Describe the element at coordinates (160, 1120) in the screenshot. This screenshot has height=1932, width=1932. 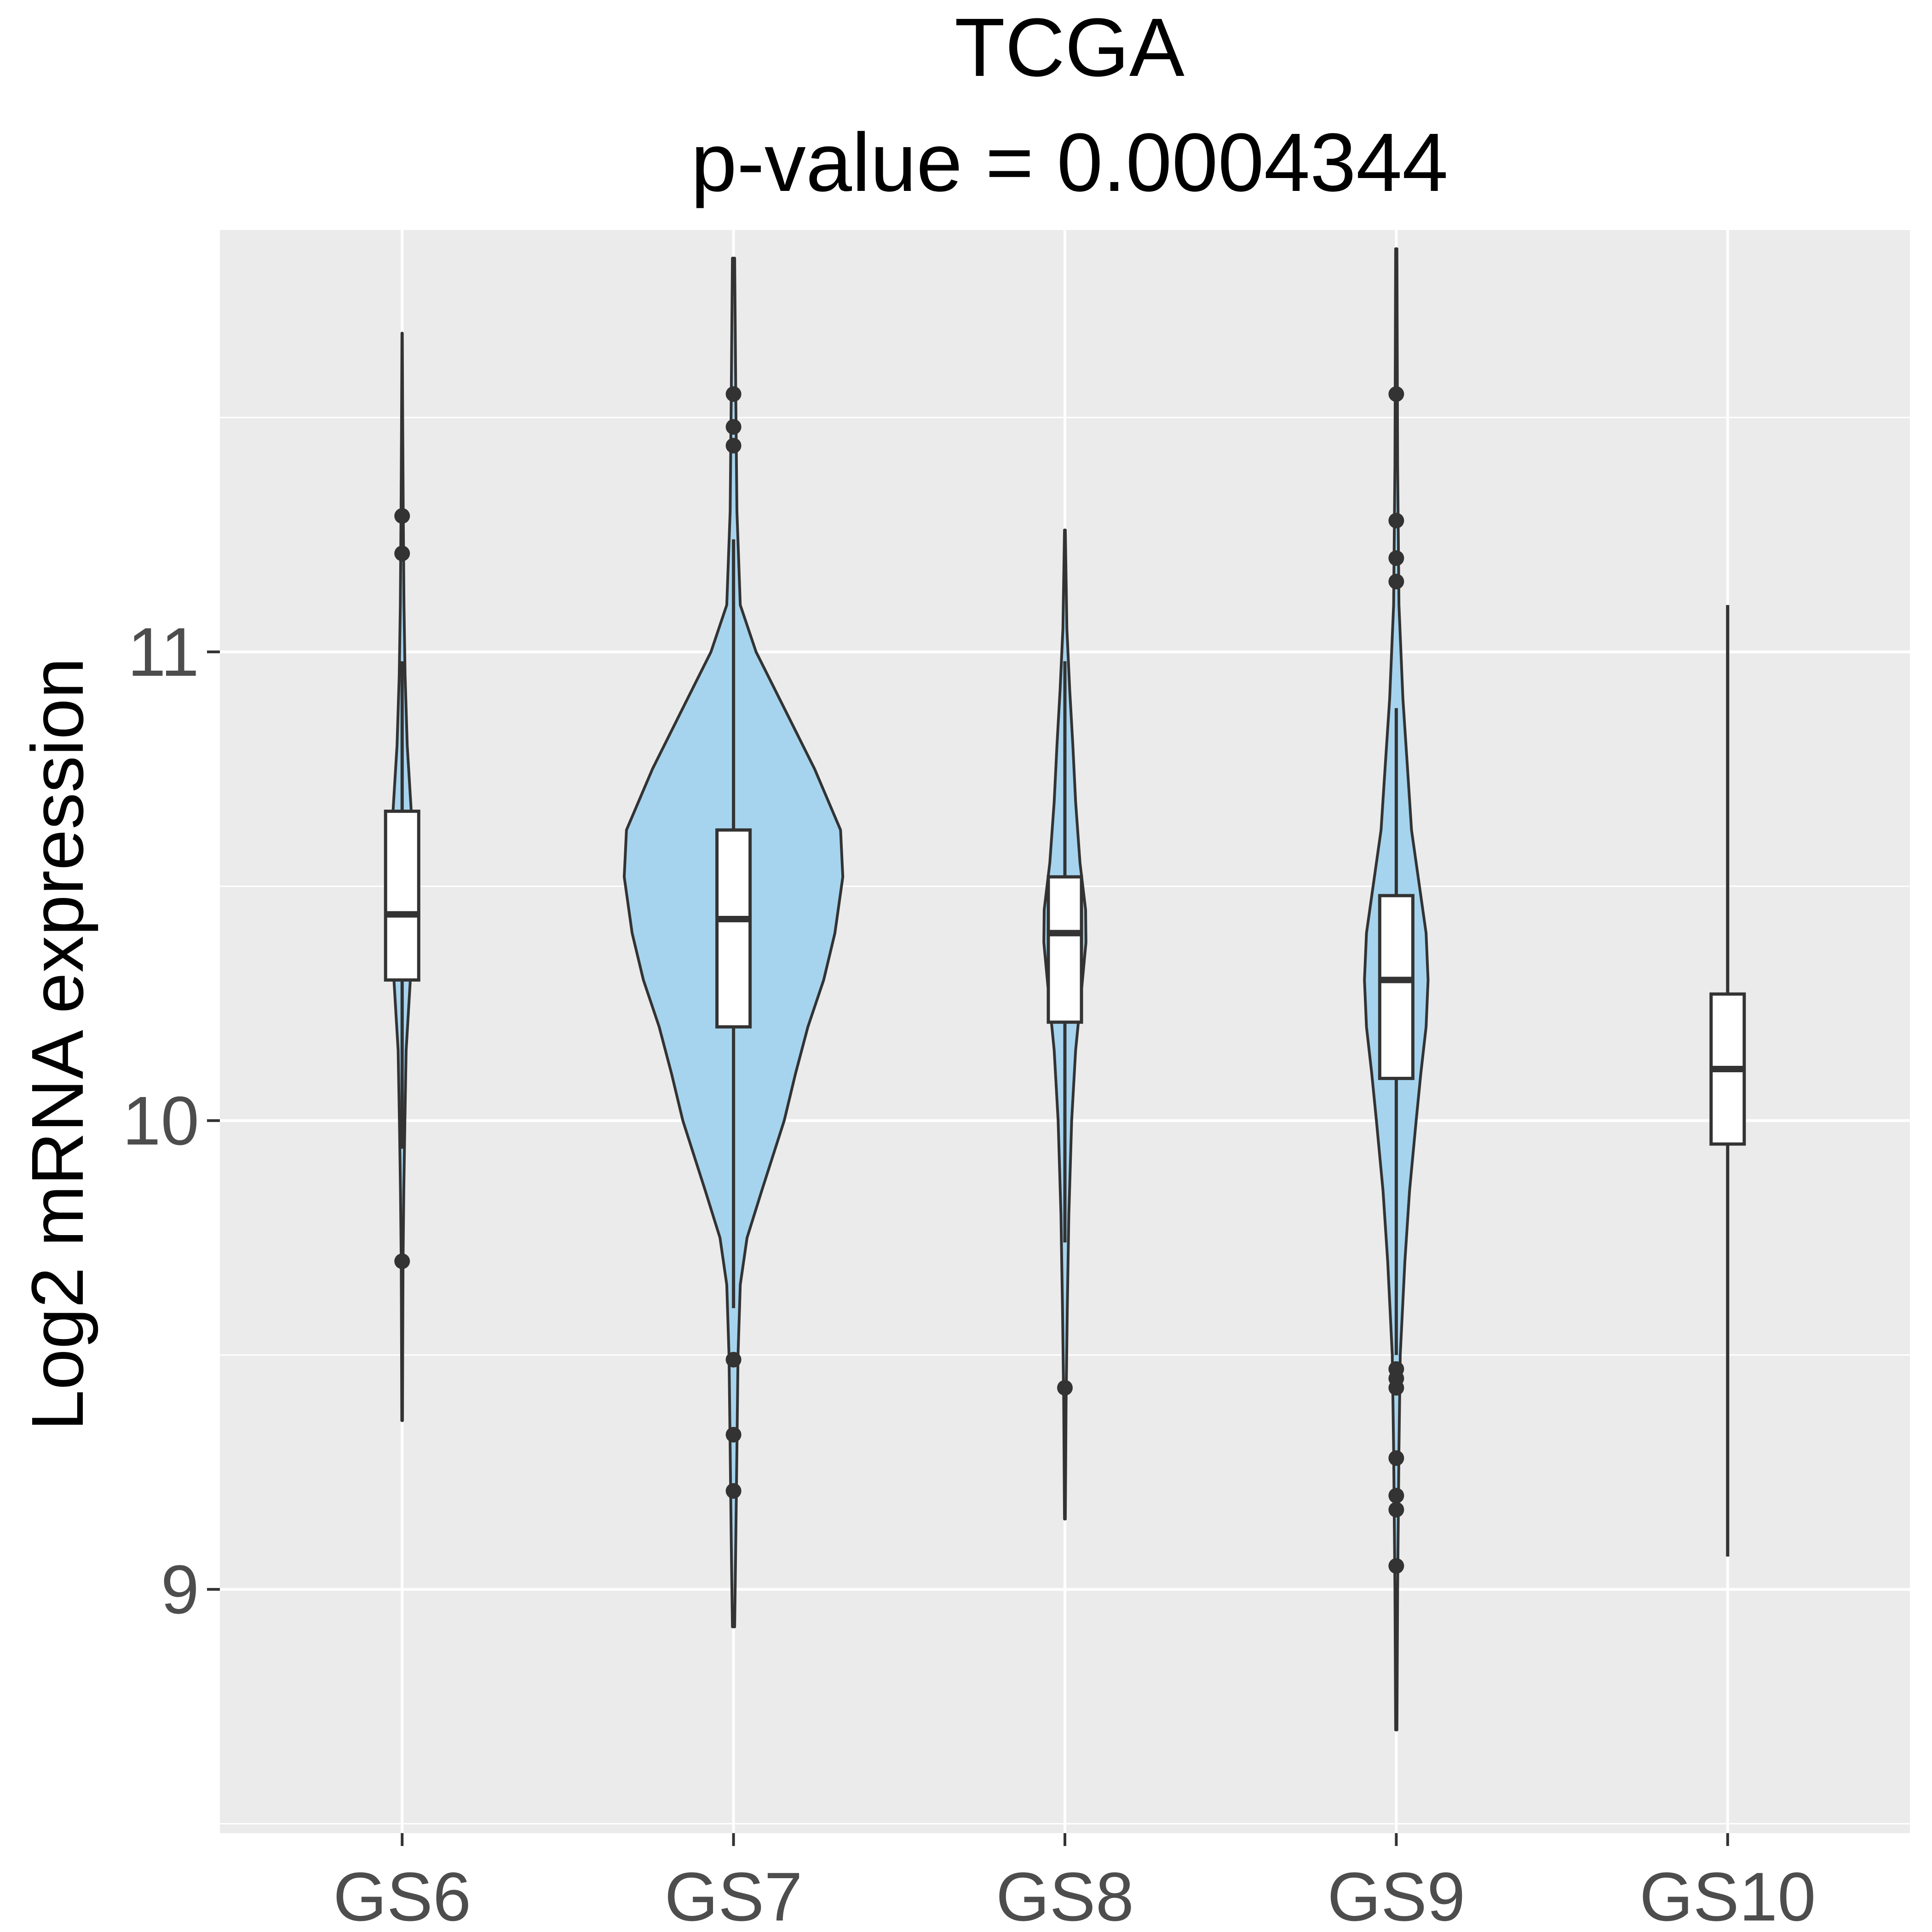
I see `y-tick-label: 10` at that location.